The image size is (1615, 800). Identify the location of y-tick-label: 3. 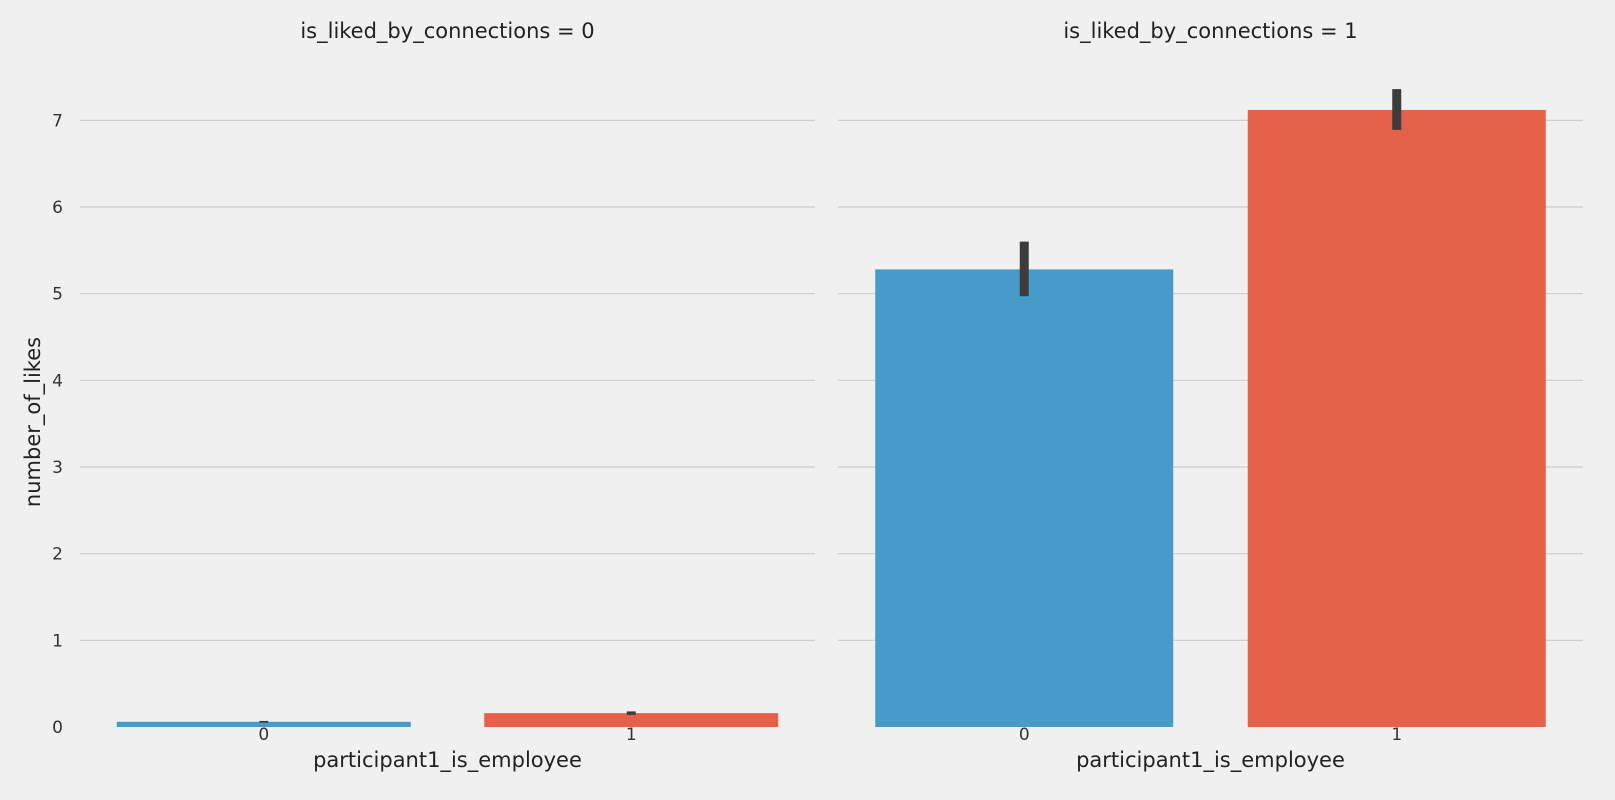
(57, 468).